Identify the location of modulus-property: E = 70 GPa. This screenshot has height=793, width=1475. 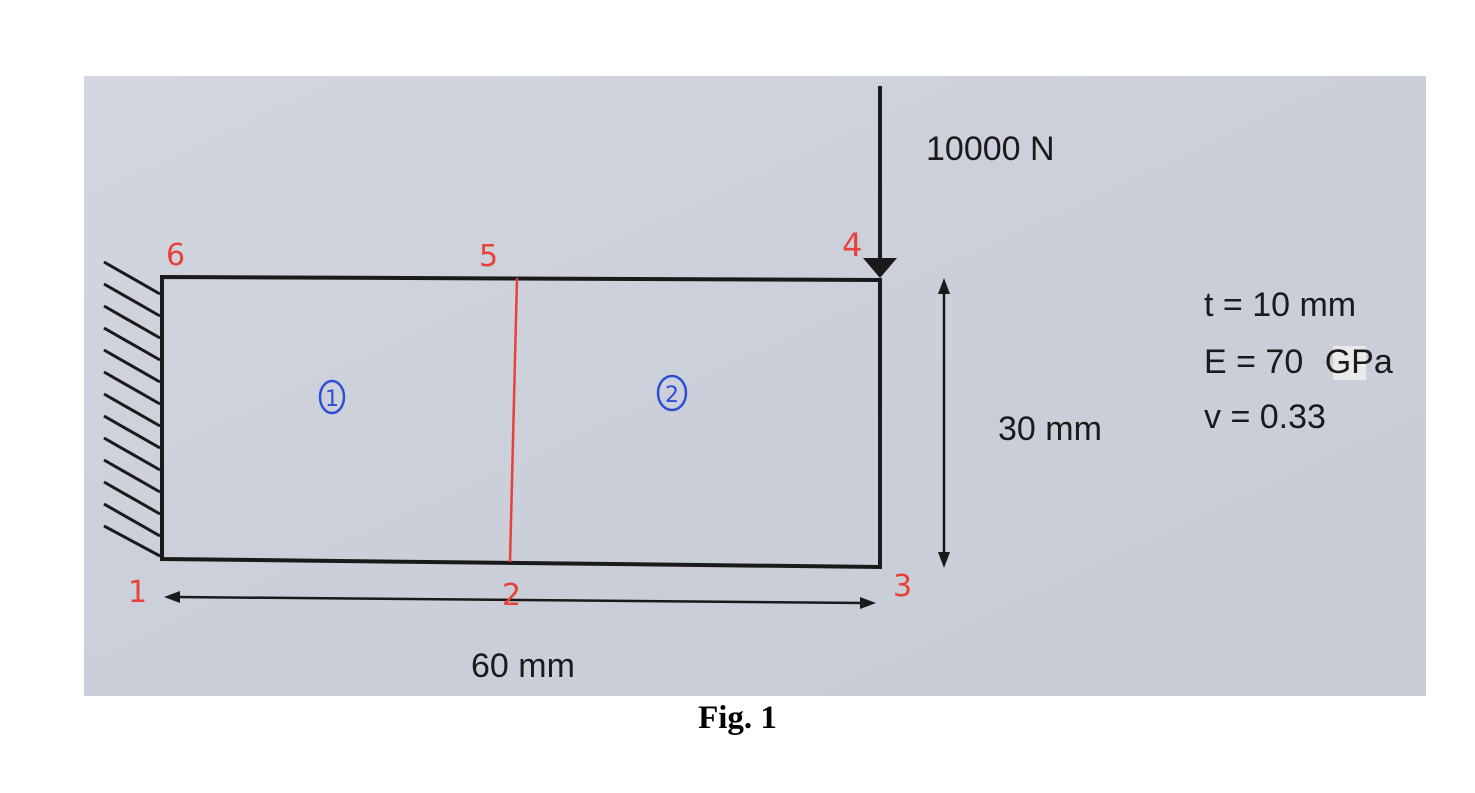
(1298, 362).